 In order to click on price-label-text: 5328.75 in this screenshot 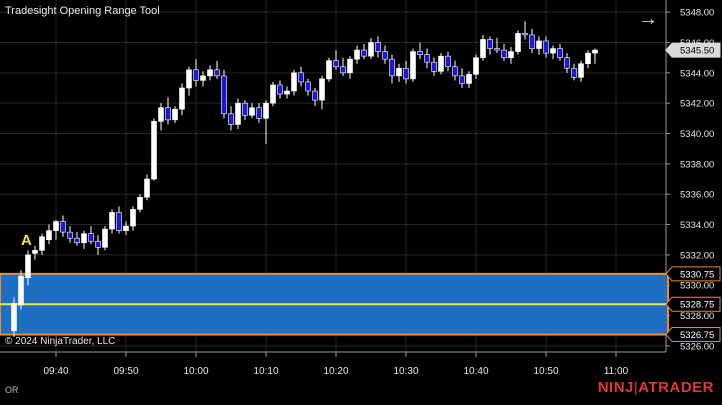, I will do `click(697, 305)`.